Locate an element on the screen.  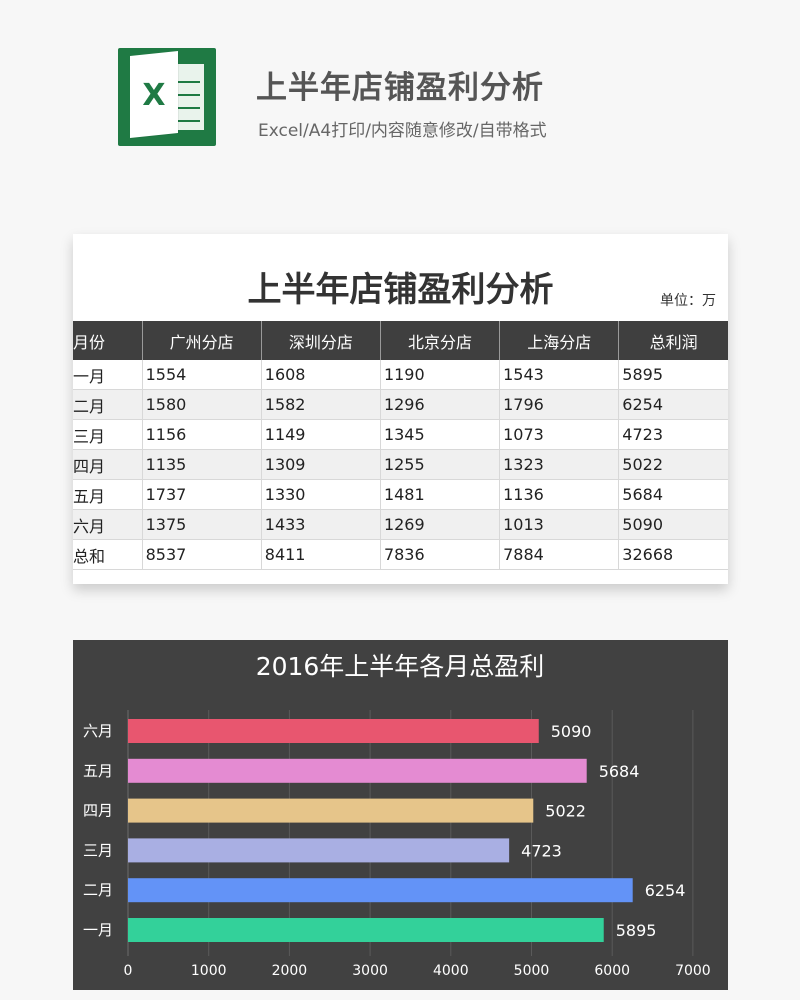
unit-label: 单位：万 is located at coordinates (688, 301).